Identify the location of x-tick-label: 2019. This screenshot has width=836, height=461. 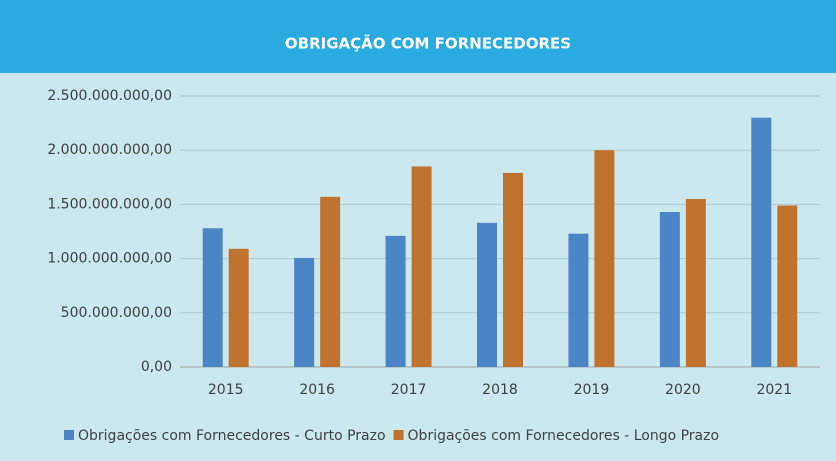
(592, 390).